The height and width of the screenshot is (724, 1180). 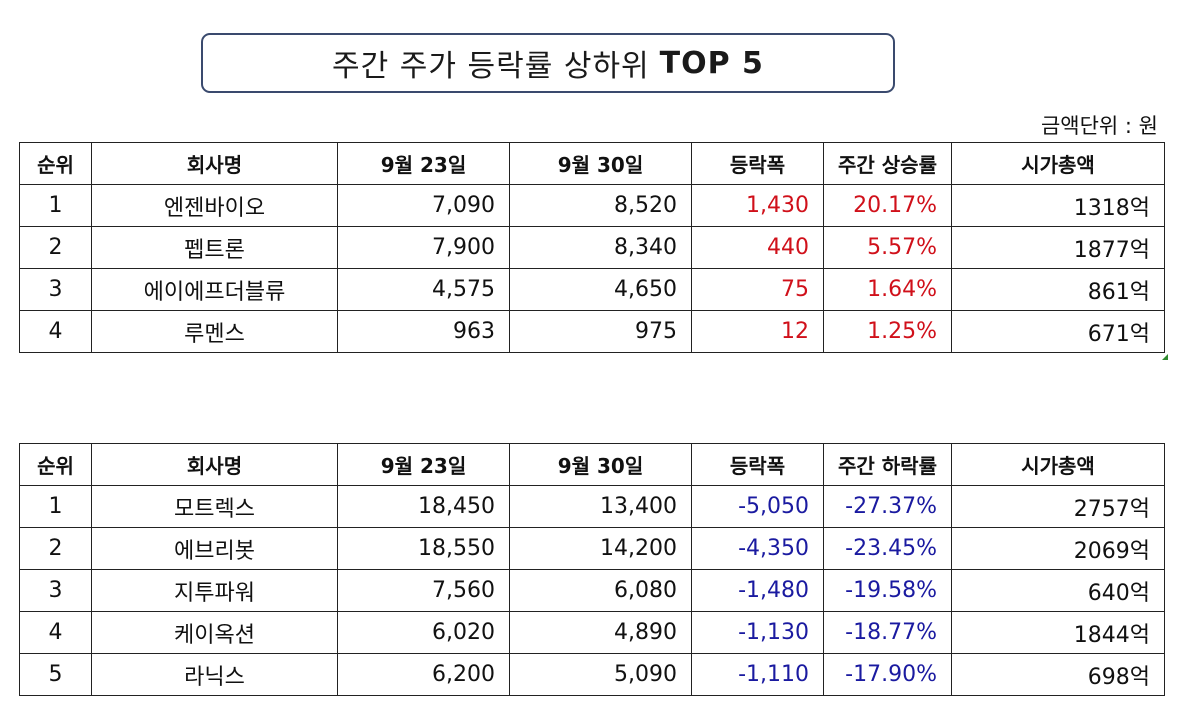 I want to click on cell-sep30: 4,890, so click(x=600, y=632).